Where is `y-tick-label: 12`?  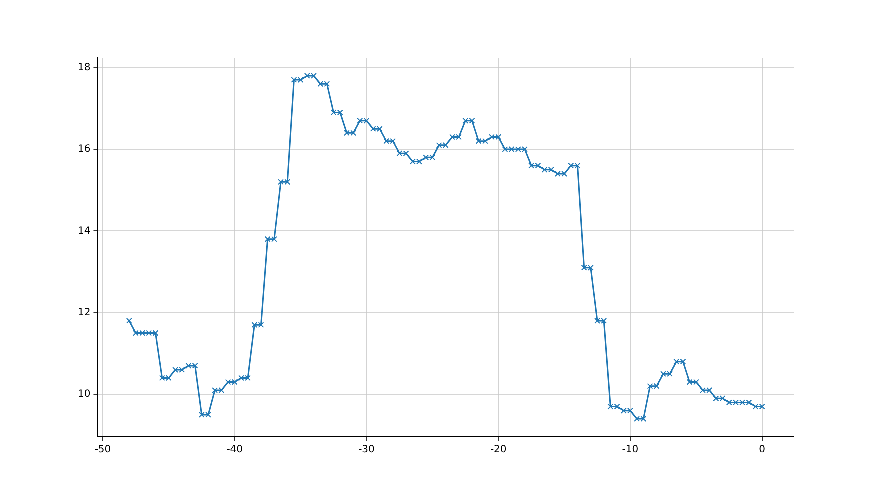
y-tick-label: 12 is located at coordinates (84, 312).